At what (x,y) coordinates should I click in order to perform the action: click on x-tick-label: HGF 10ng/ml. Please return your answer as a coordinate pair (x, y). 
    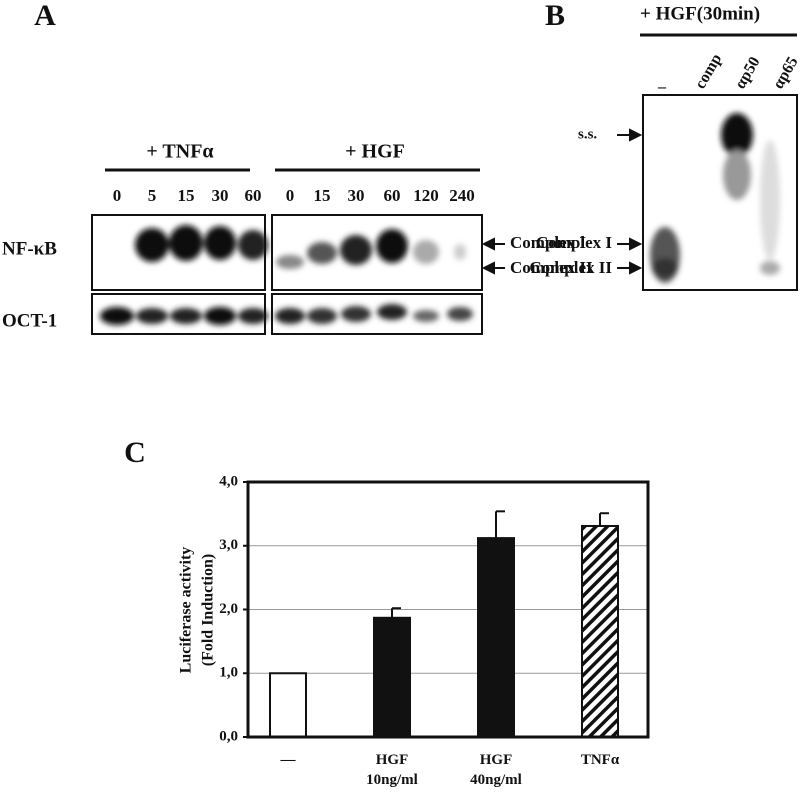
    Looking at the image, I should click on (392, 770).